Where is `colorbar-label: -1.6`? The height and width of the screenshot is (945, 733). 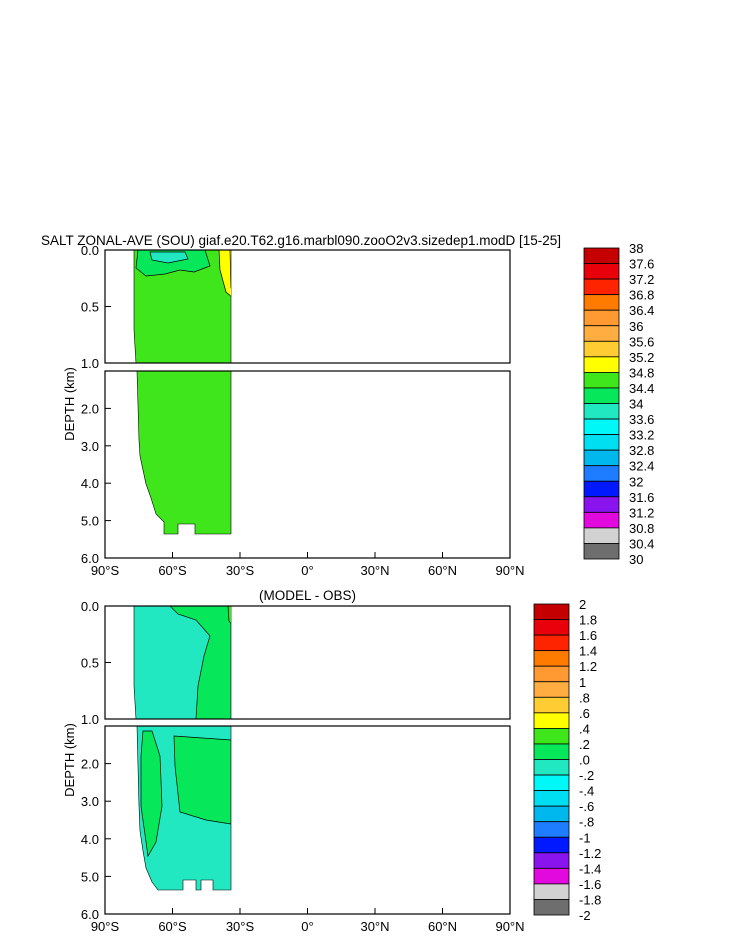
colorbar-label: -1.6 is located at coordinates (590, 884).